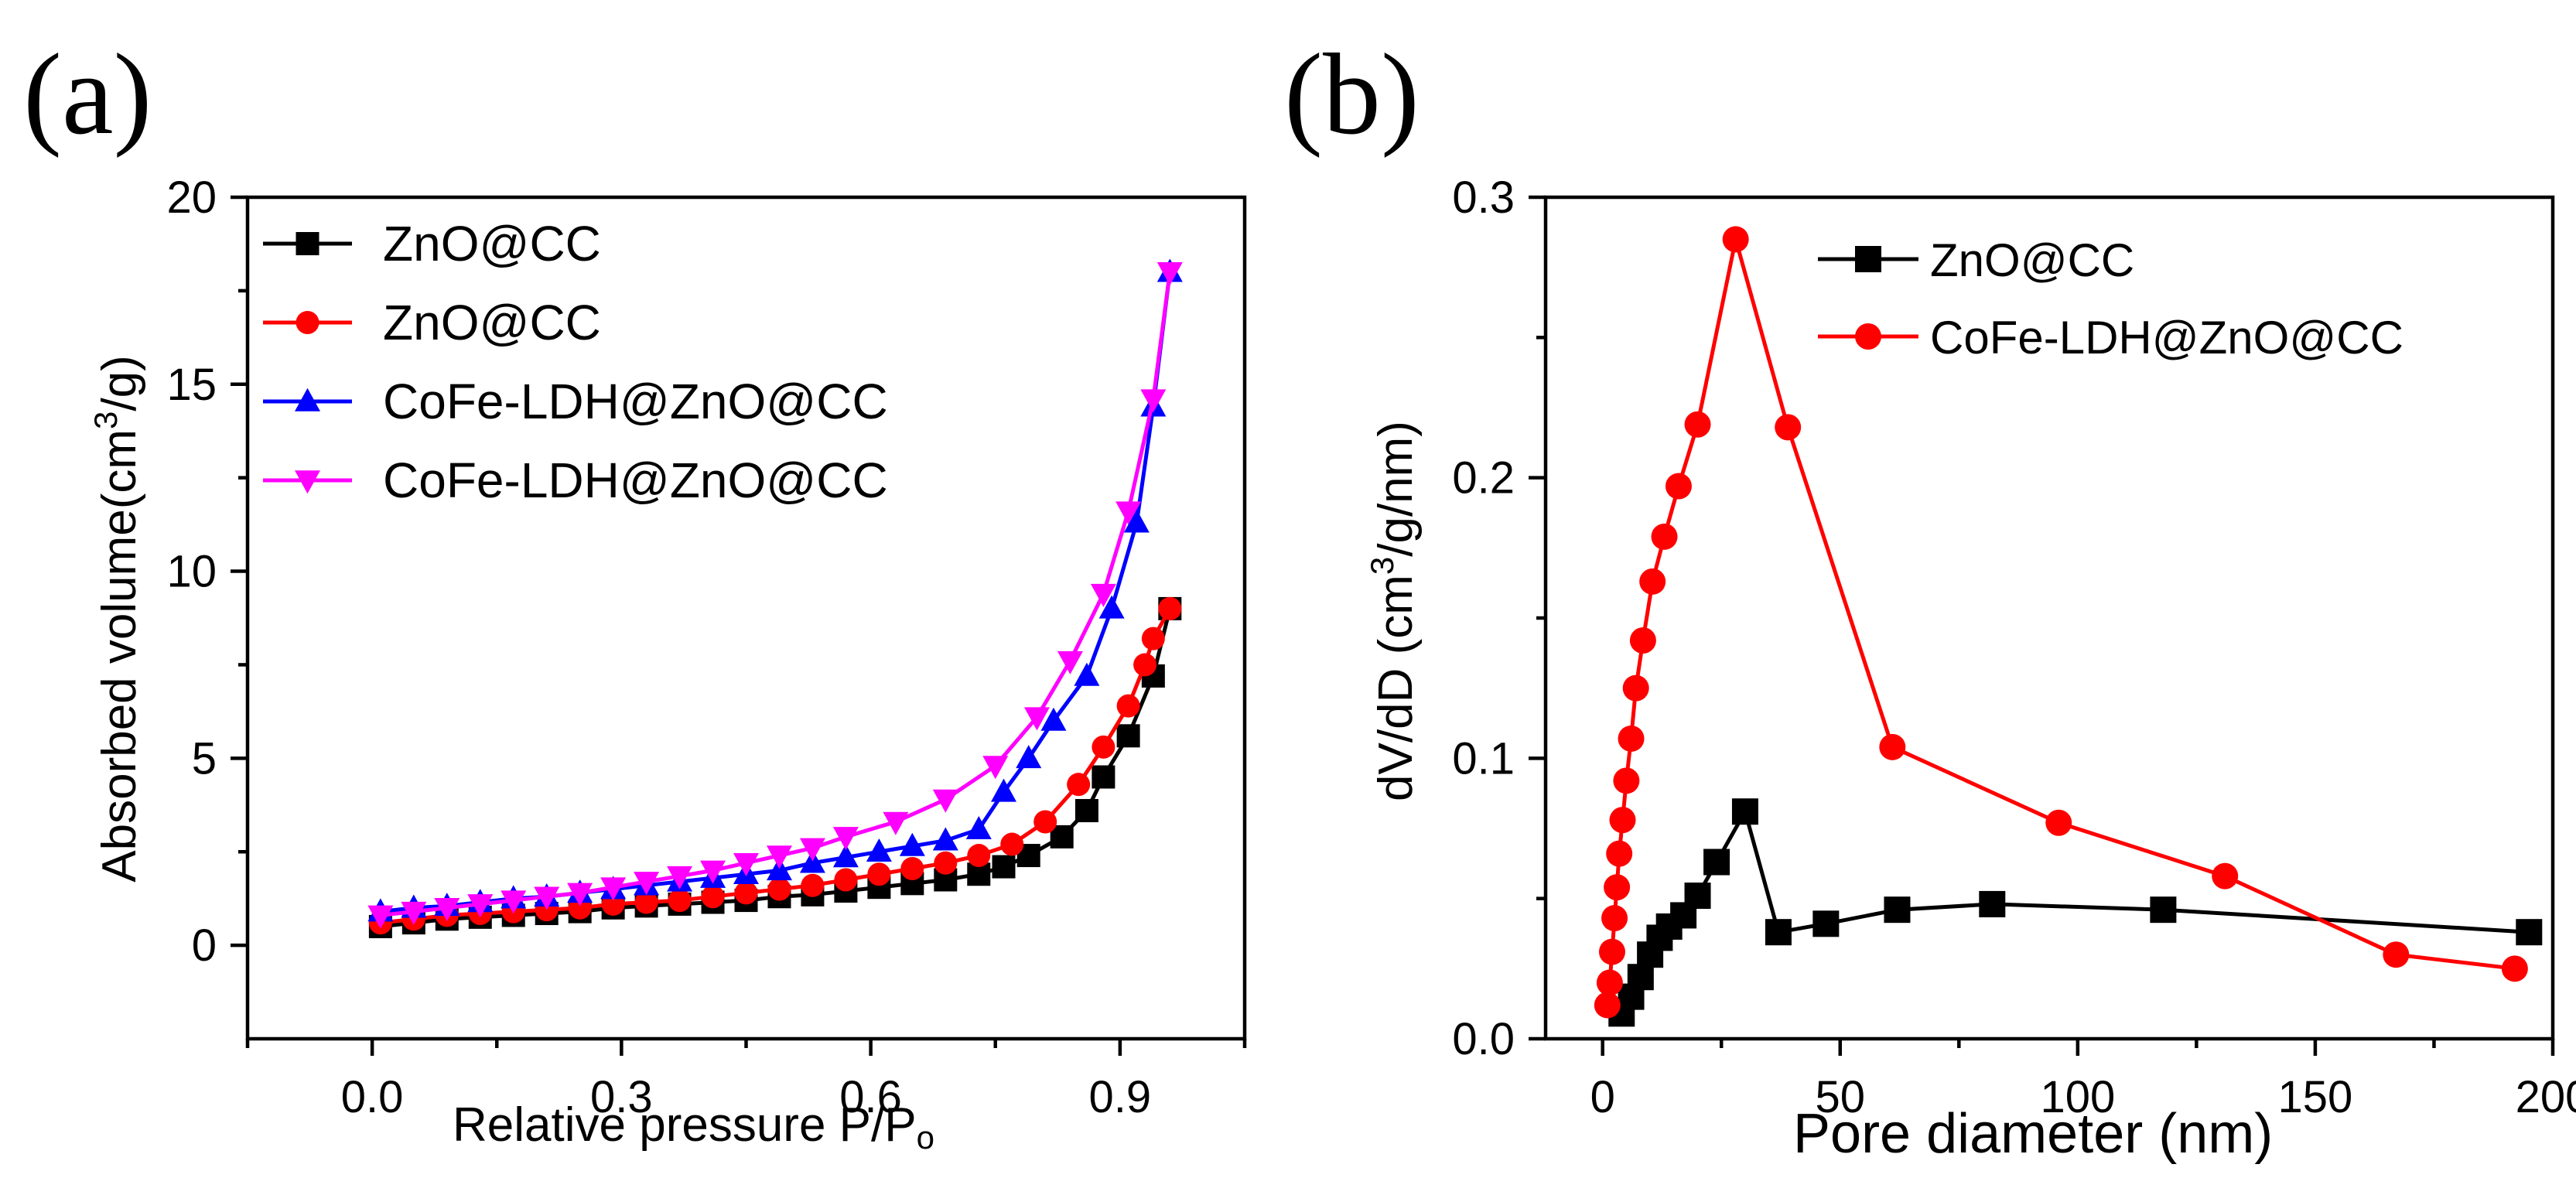 The image size is (2576, 1178). What do you see at coordinates (1483, 759) in the screenshot?
I see `y-tick-label: 0.1` at bounding box center [1483, 759].